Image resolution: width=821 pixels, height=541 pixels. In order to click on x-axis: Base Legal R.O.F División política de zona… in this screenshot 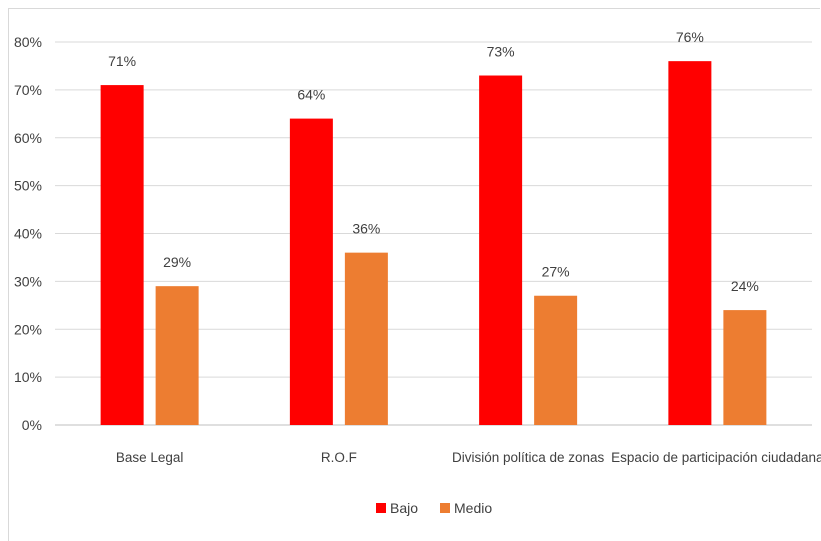, I will do `click(468, 457)`.